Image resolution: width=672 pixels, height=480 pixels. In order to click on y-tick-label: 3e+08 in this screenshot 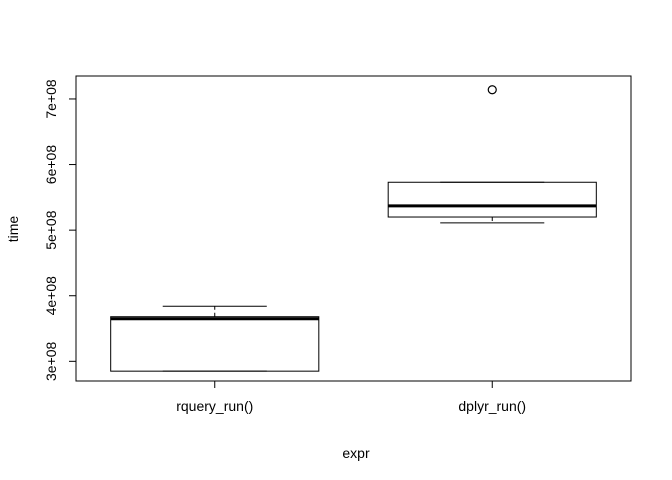, I will do `click(51, 361)`.